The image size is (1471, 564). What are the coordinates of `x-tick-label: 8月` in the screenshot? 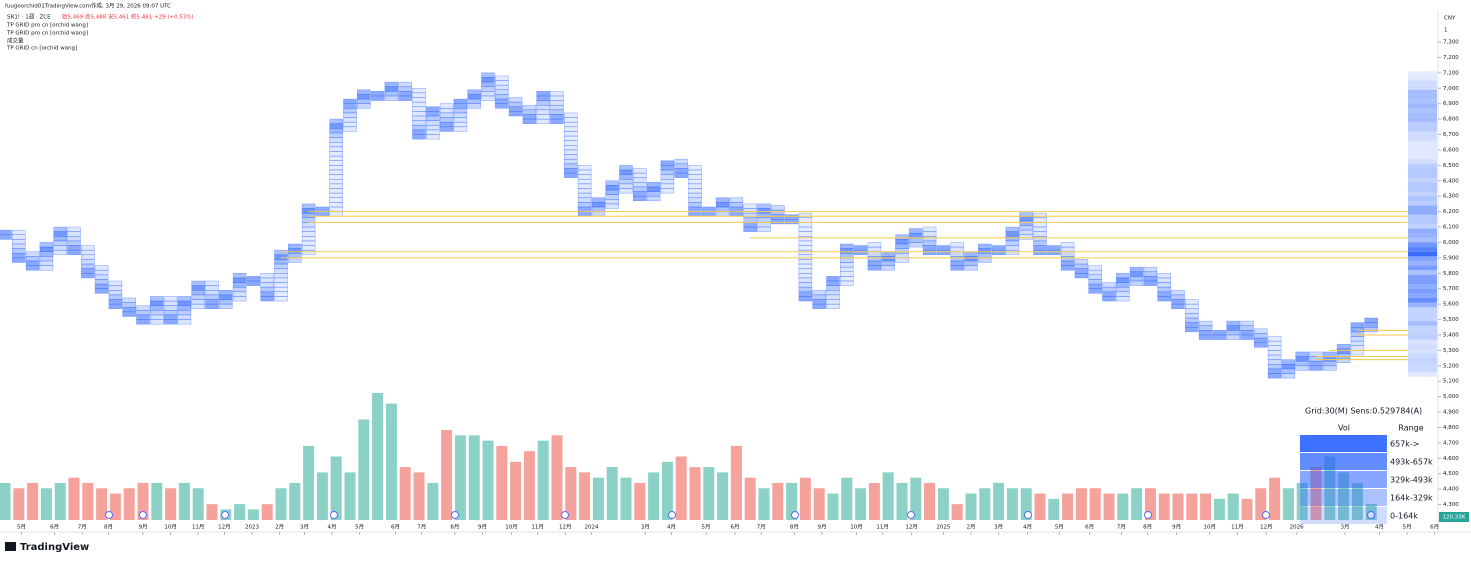 It's located at (454, 527).